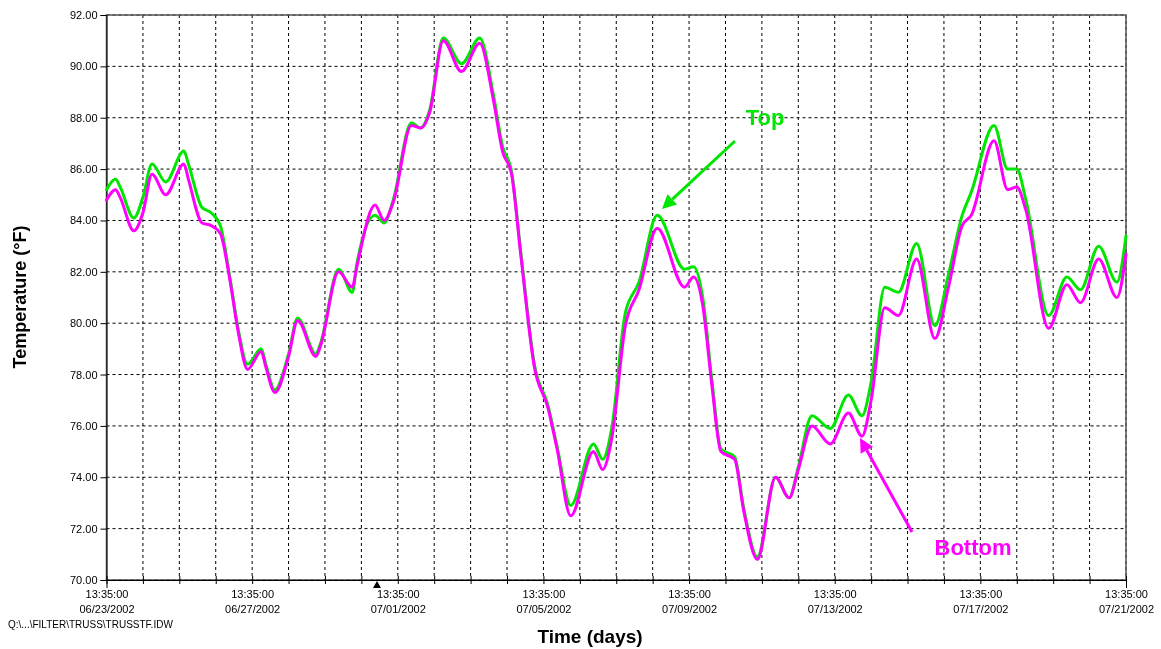  I want to click on text: Q:\...\FILTER\TRUSS\TRUSSTF.IDW, so click(91, 624).